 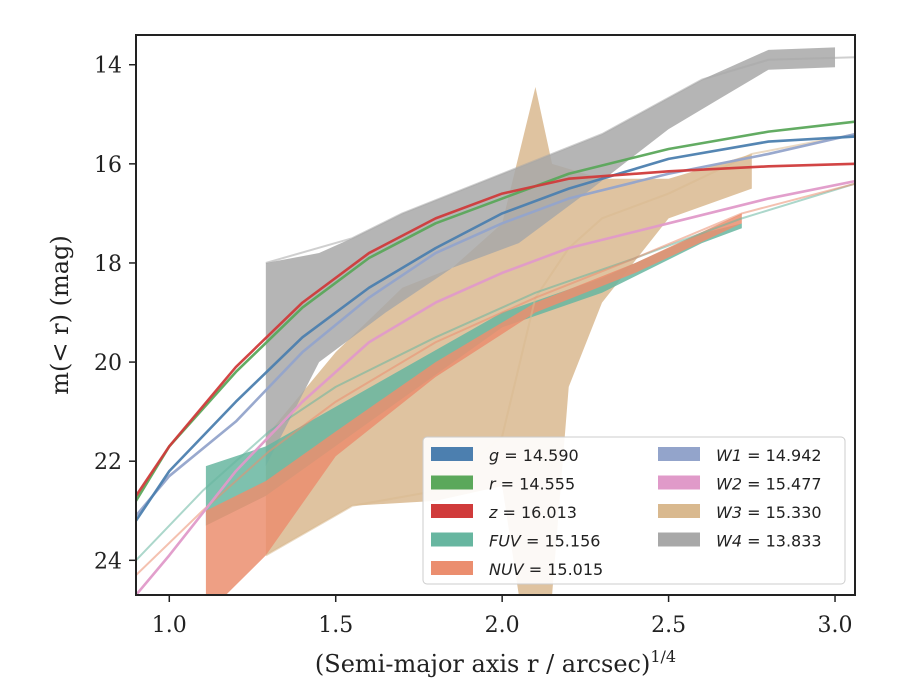 What do you see at coordinates (532, 512) in the screenshot?
I see `legend-label: z = 16.013` at bounding box center [532, 512].